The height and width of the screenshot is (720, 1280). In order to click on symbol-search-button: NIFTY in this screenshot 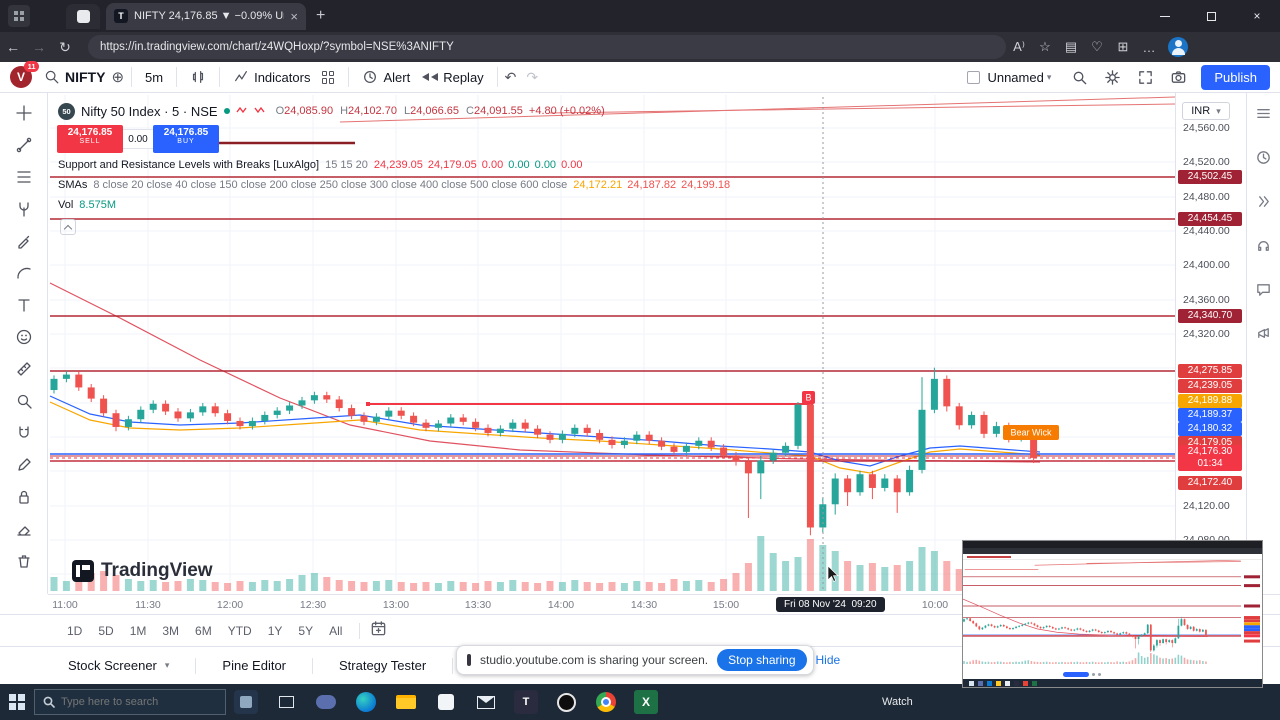, I will do `click(74, 77)`.